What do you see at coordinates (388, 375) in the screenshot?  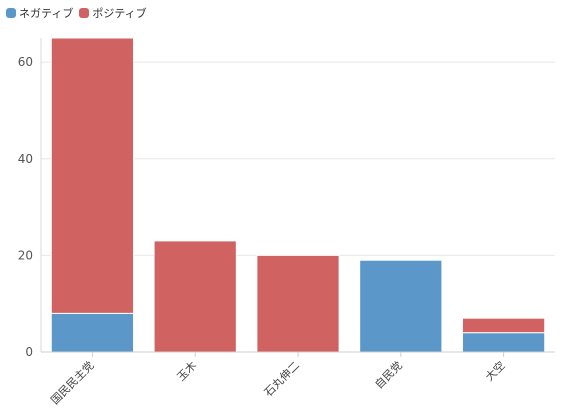 I see `x-tick-label-3: 自民党` at bounding box center [388, 375].